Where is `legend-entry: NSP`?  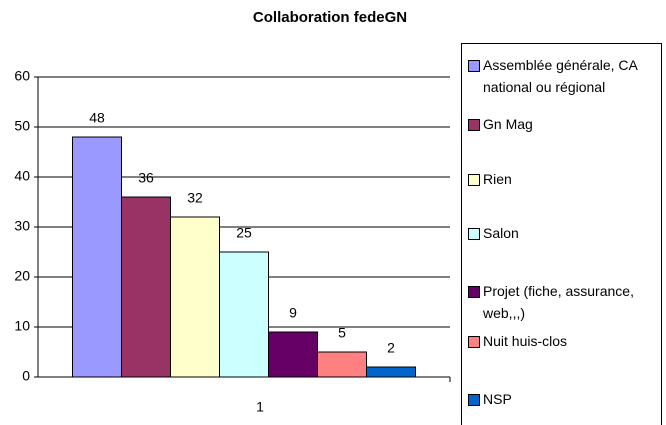 legend-entry: NSP is located at coordinates (564, 399).